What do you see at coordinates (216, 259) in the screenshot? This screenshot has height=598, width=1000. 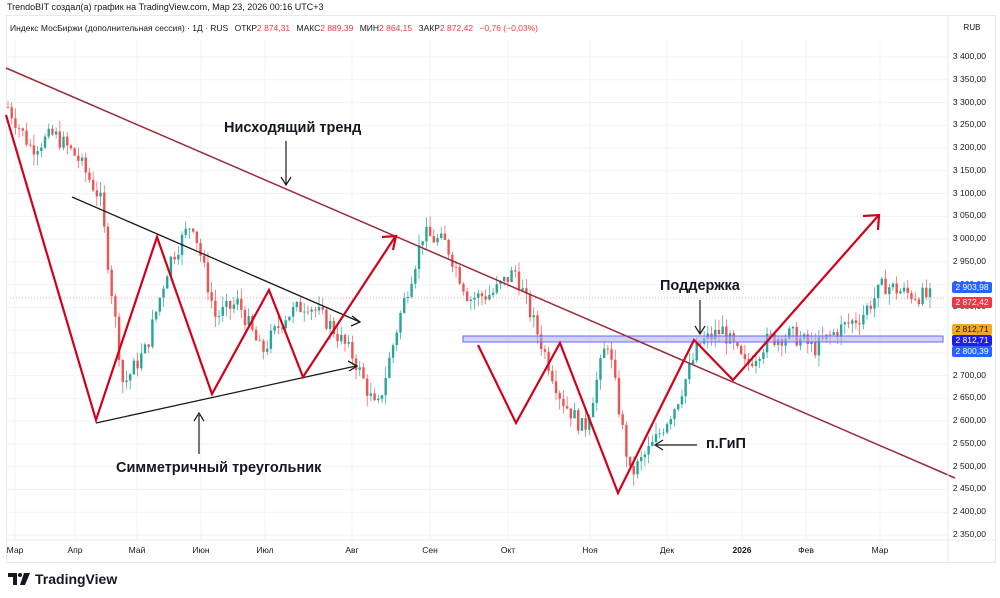 I see `triangle-upper-line` at bounding box center [216, 259].